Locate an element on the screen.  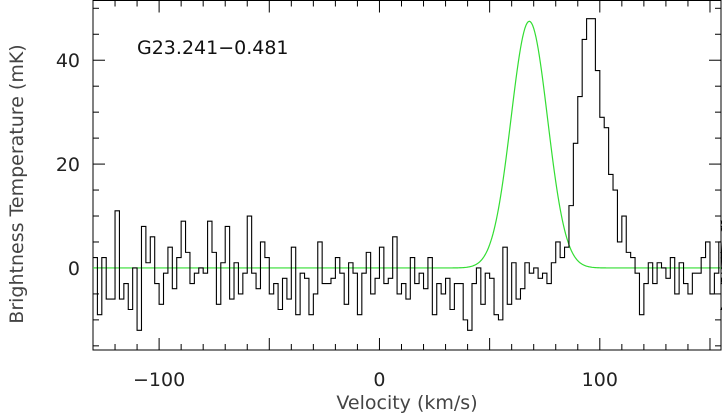
y-tick-label: 40 is located at coordinates (68, 61).